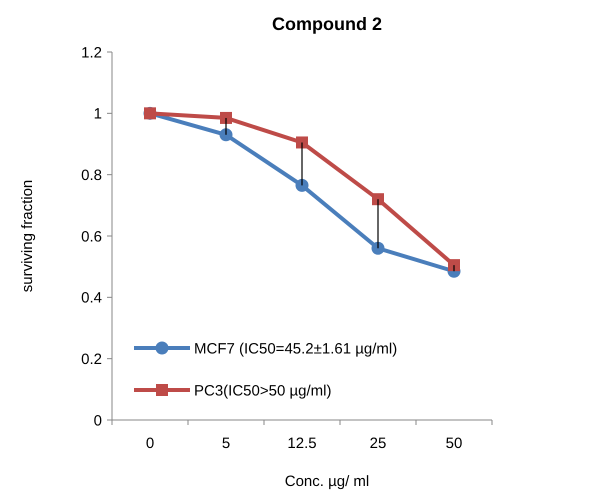 This screenshot has width=597, height=496. Describe the element at coordinates (91, 237) in the screenshot. I see `y-tick-label: 0.6` at that location.